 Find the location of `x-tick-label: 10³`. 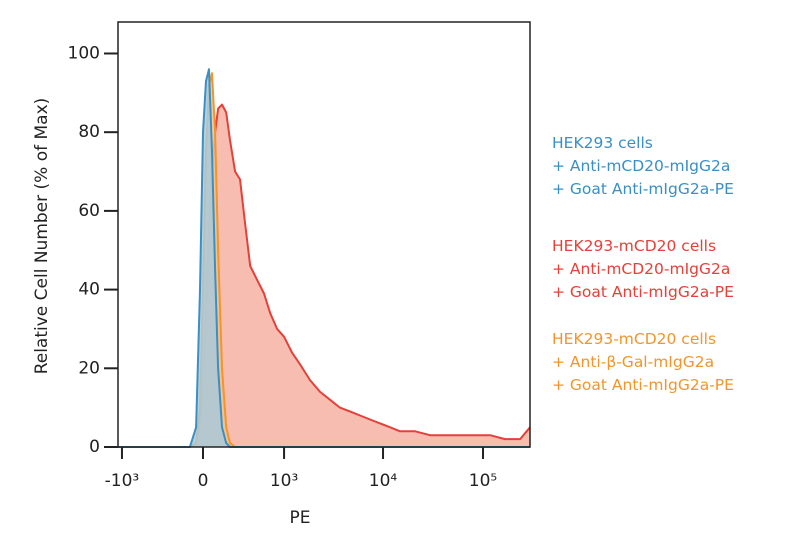

x-tick-label: 10³ is located at coordinates (284, 481).